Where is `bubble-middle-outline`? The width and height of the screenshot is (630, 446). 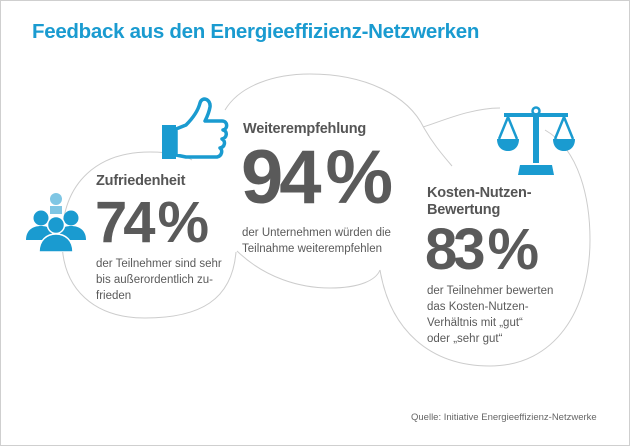 bubble-middle-outline is located at coordinates (338, 120).